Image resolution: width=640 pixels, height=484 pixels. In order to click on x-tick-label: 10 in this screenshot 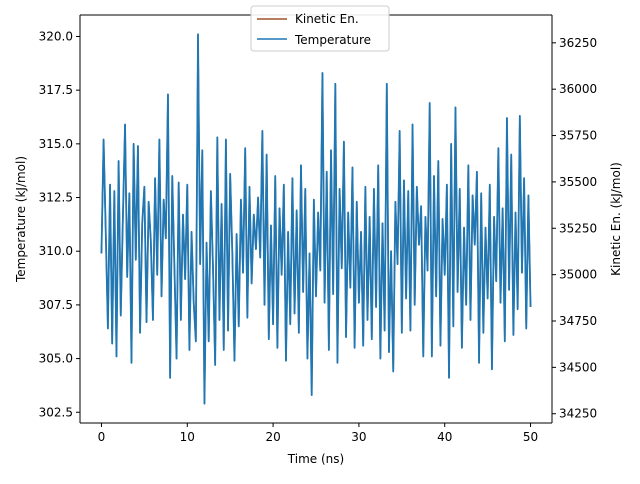, I will do `click(187, 437)`.